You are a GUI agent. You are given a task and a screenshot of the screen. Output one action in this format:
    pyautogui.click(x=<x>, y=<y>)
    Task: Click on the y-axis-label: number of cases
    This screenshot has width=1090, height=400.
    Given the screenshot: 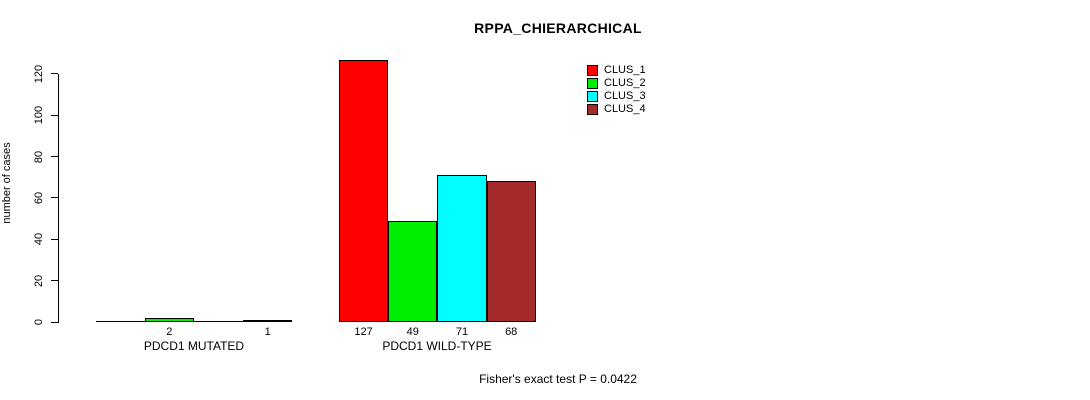 What is the action you would take?
    pyautogui.click(x=7, y=183)
    